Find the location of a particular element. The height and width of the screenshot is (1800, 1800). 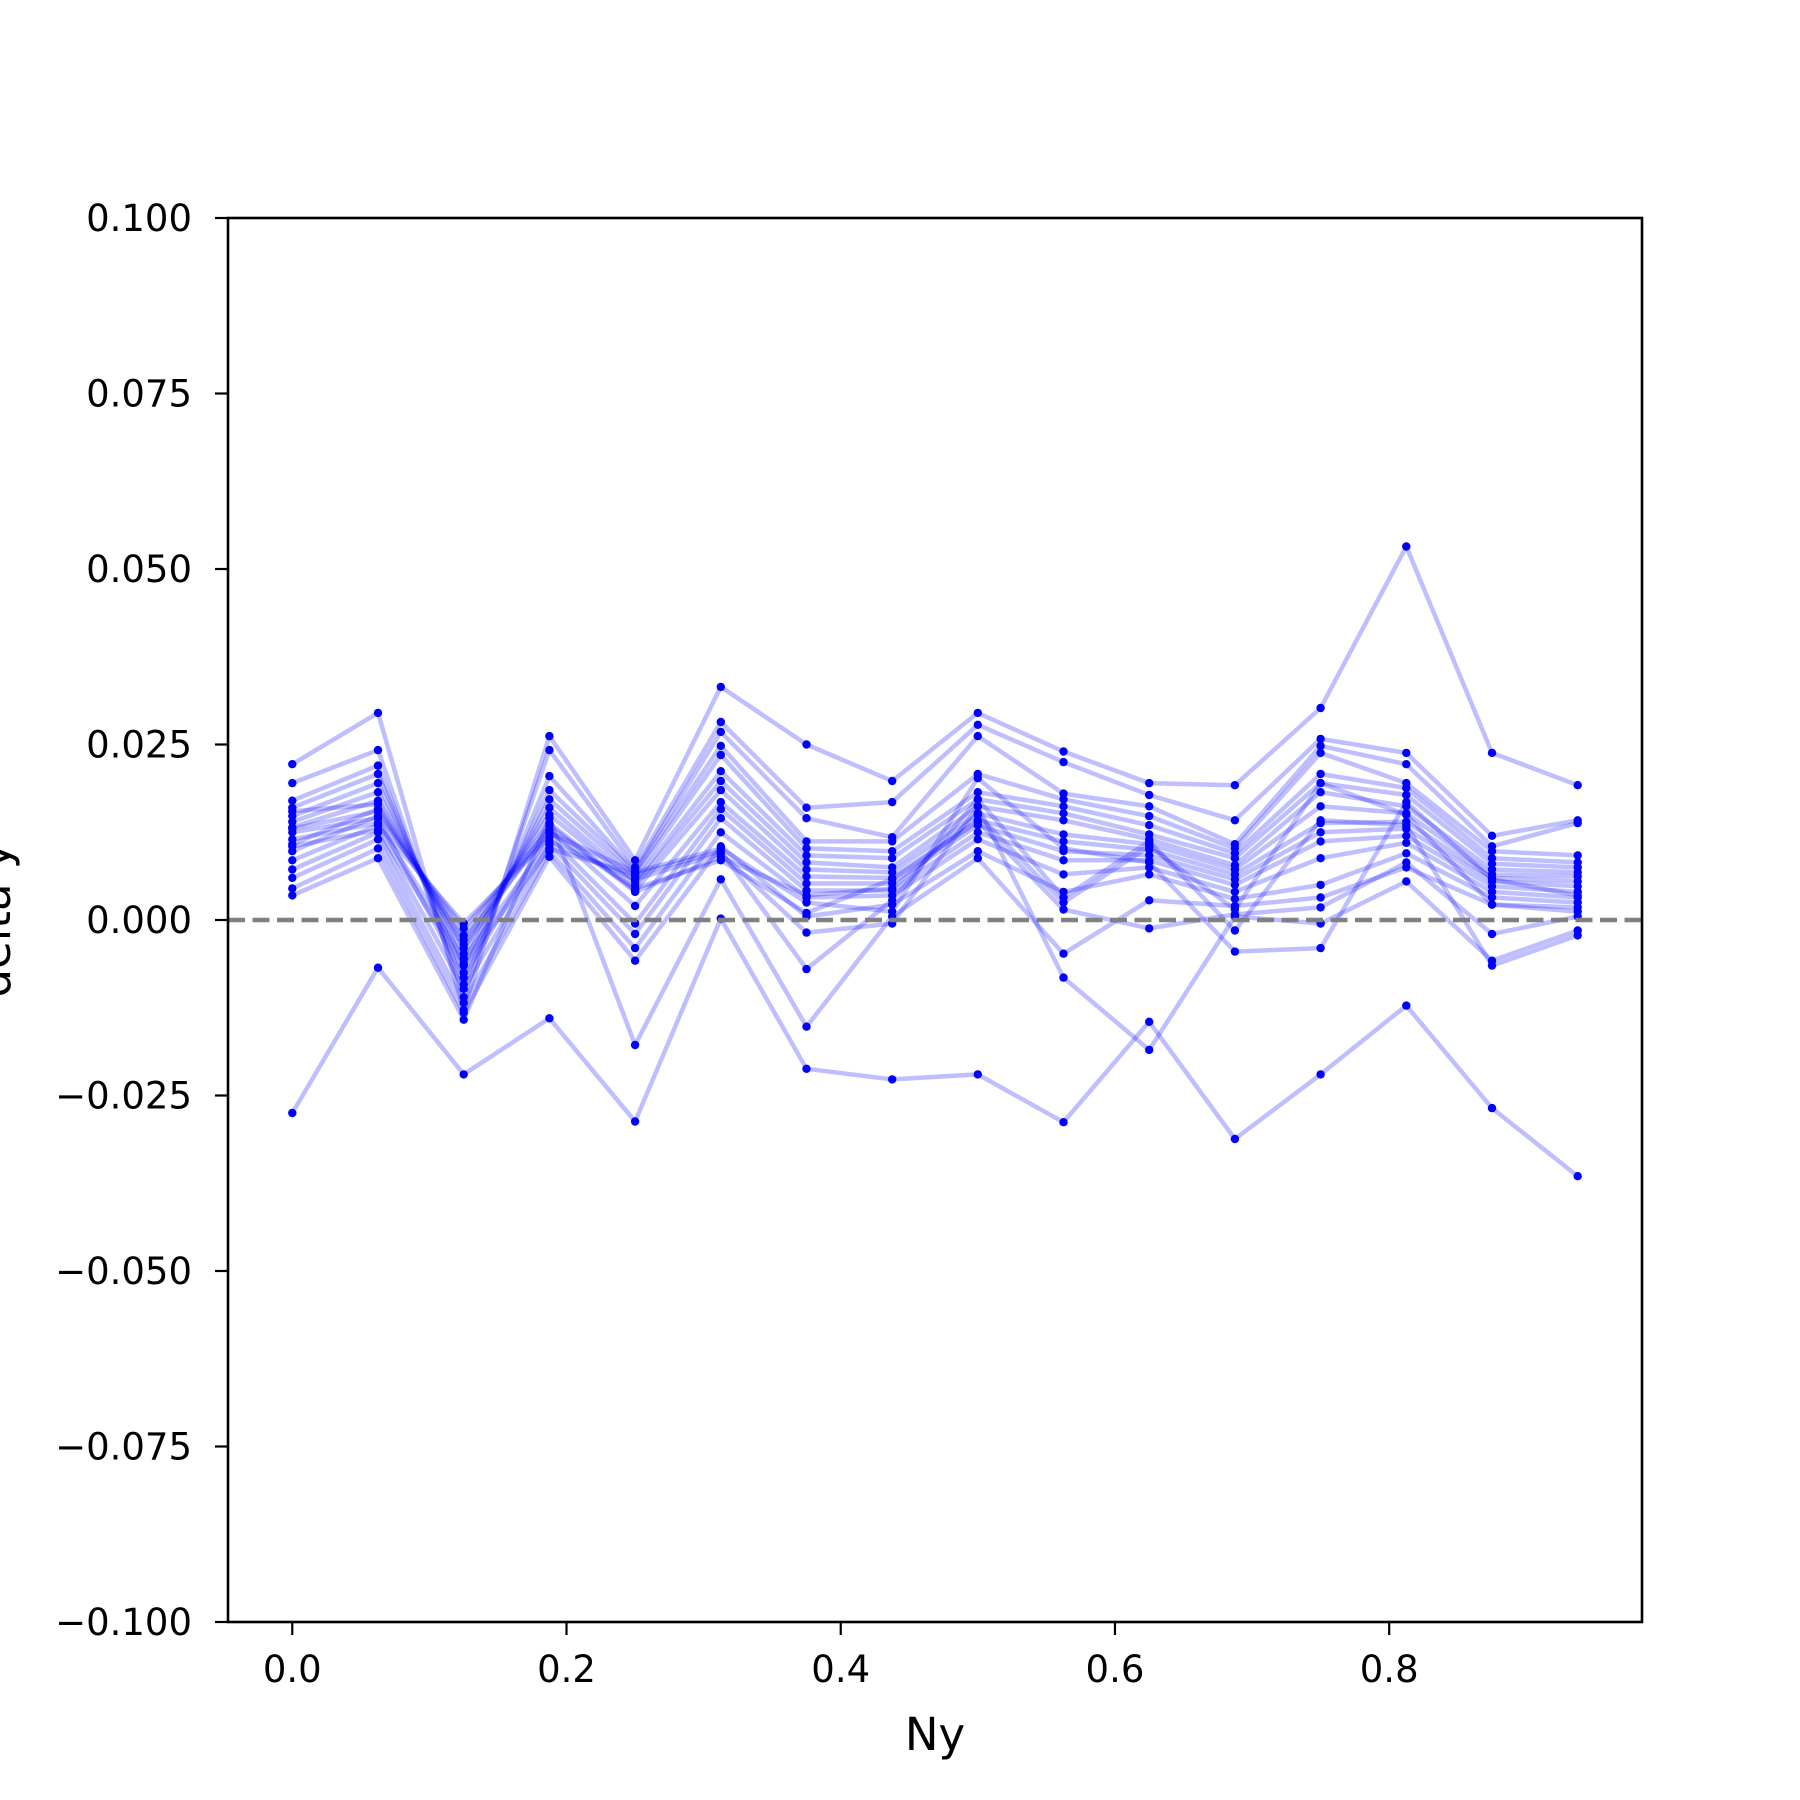

y-tick-label: −0.100 is located at coordinates (123, 1622).